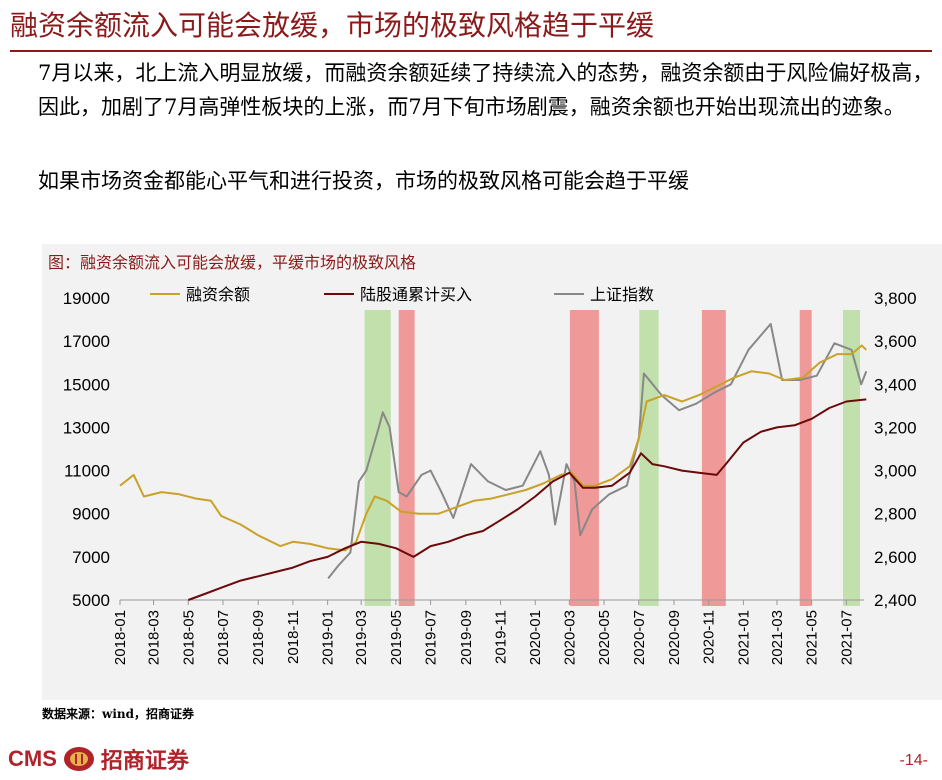  I want to click on x-axis-tick-label: 2019-03, so click(361, 637).